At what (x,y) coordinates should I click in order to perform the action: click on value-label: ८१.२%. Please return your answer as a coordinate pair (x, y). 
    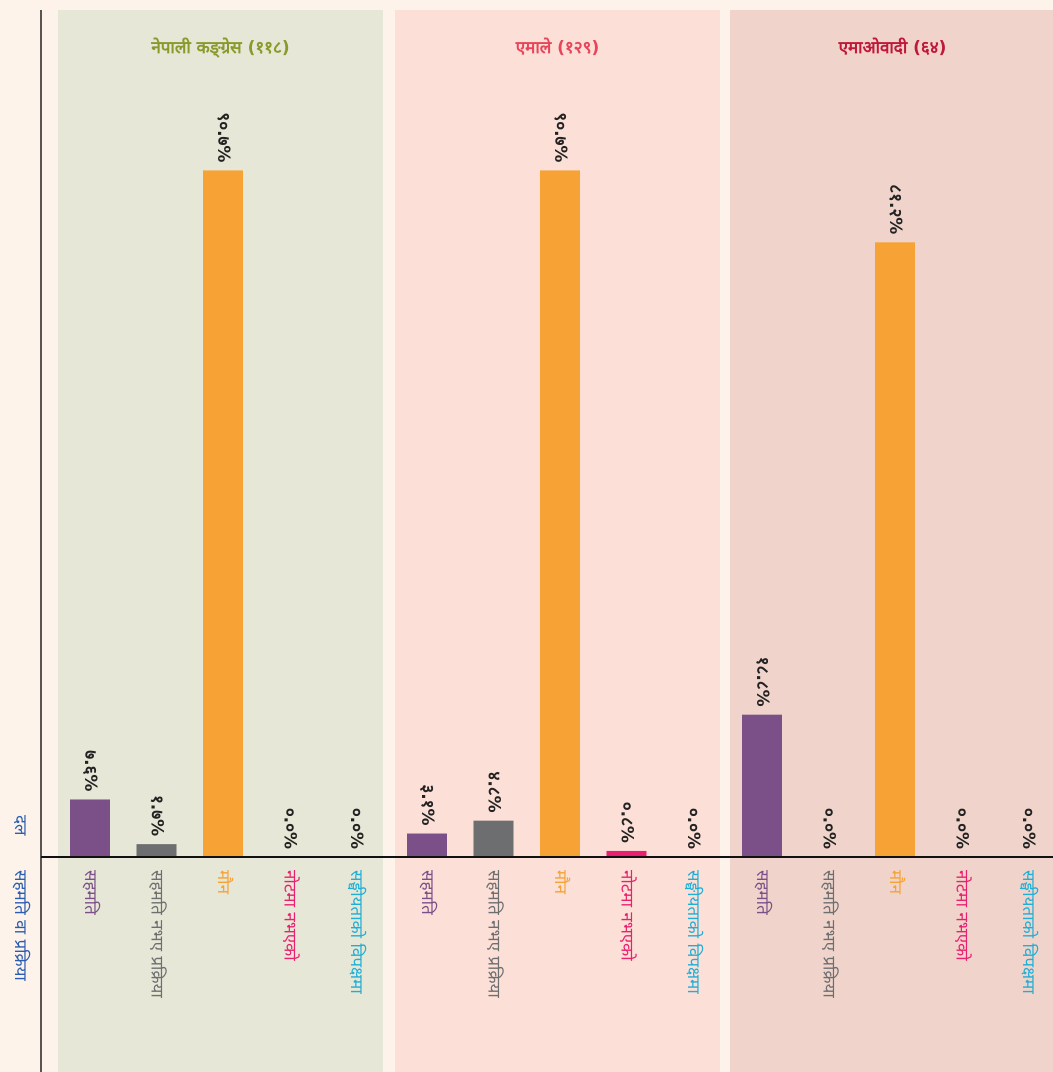
    Looking at the image, I should click on (895, 209).